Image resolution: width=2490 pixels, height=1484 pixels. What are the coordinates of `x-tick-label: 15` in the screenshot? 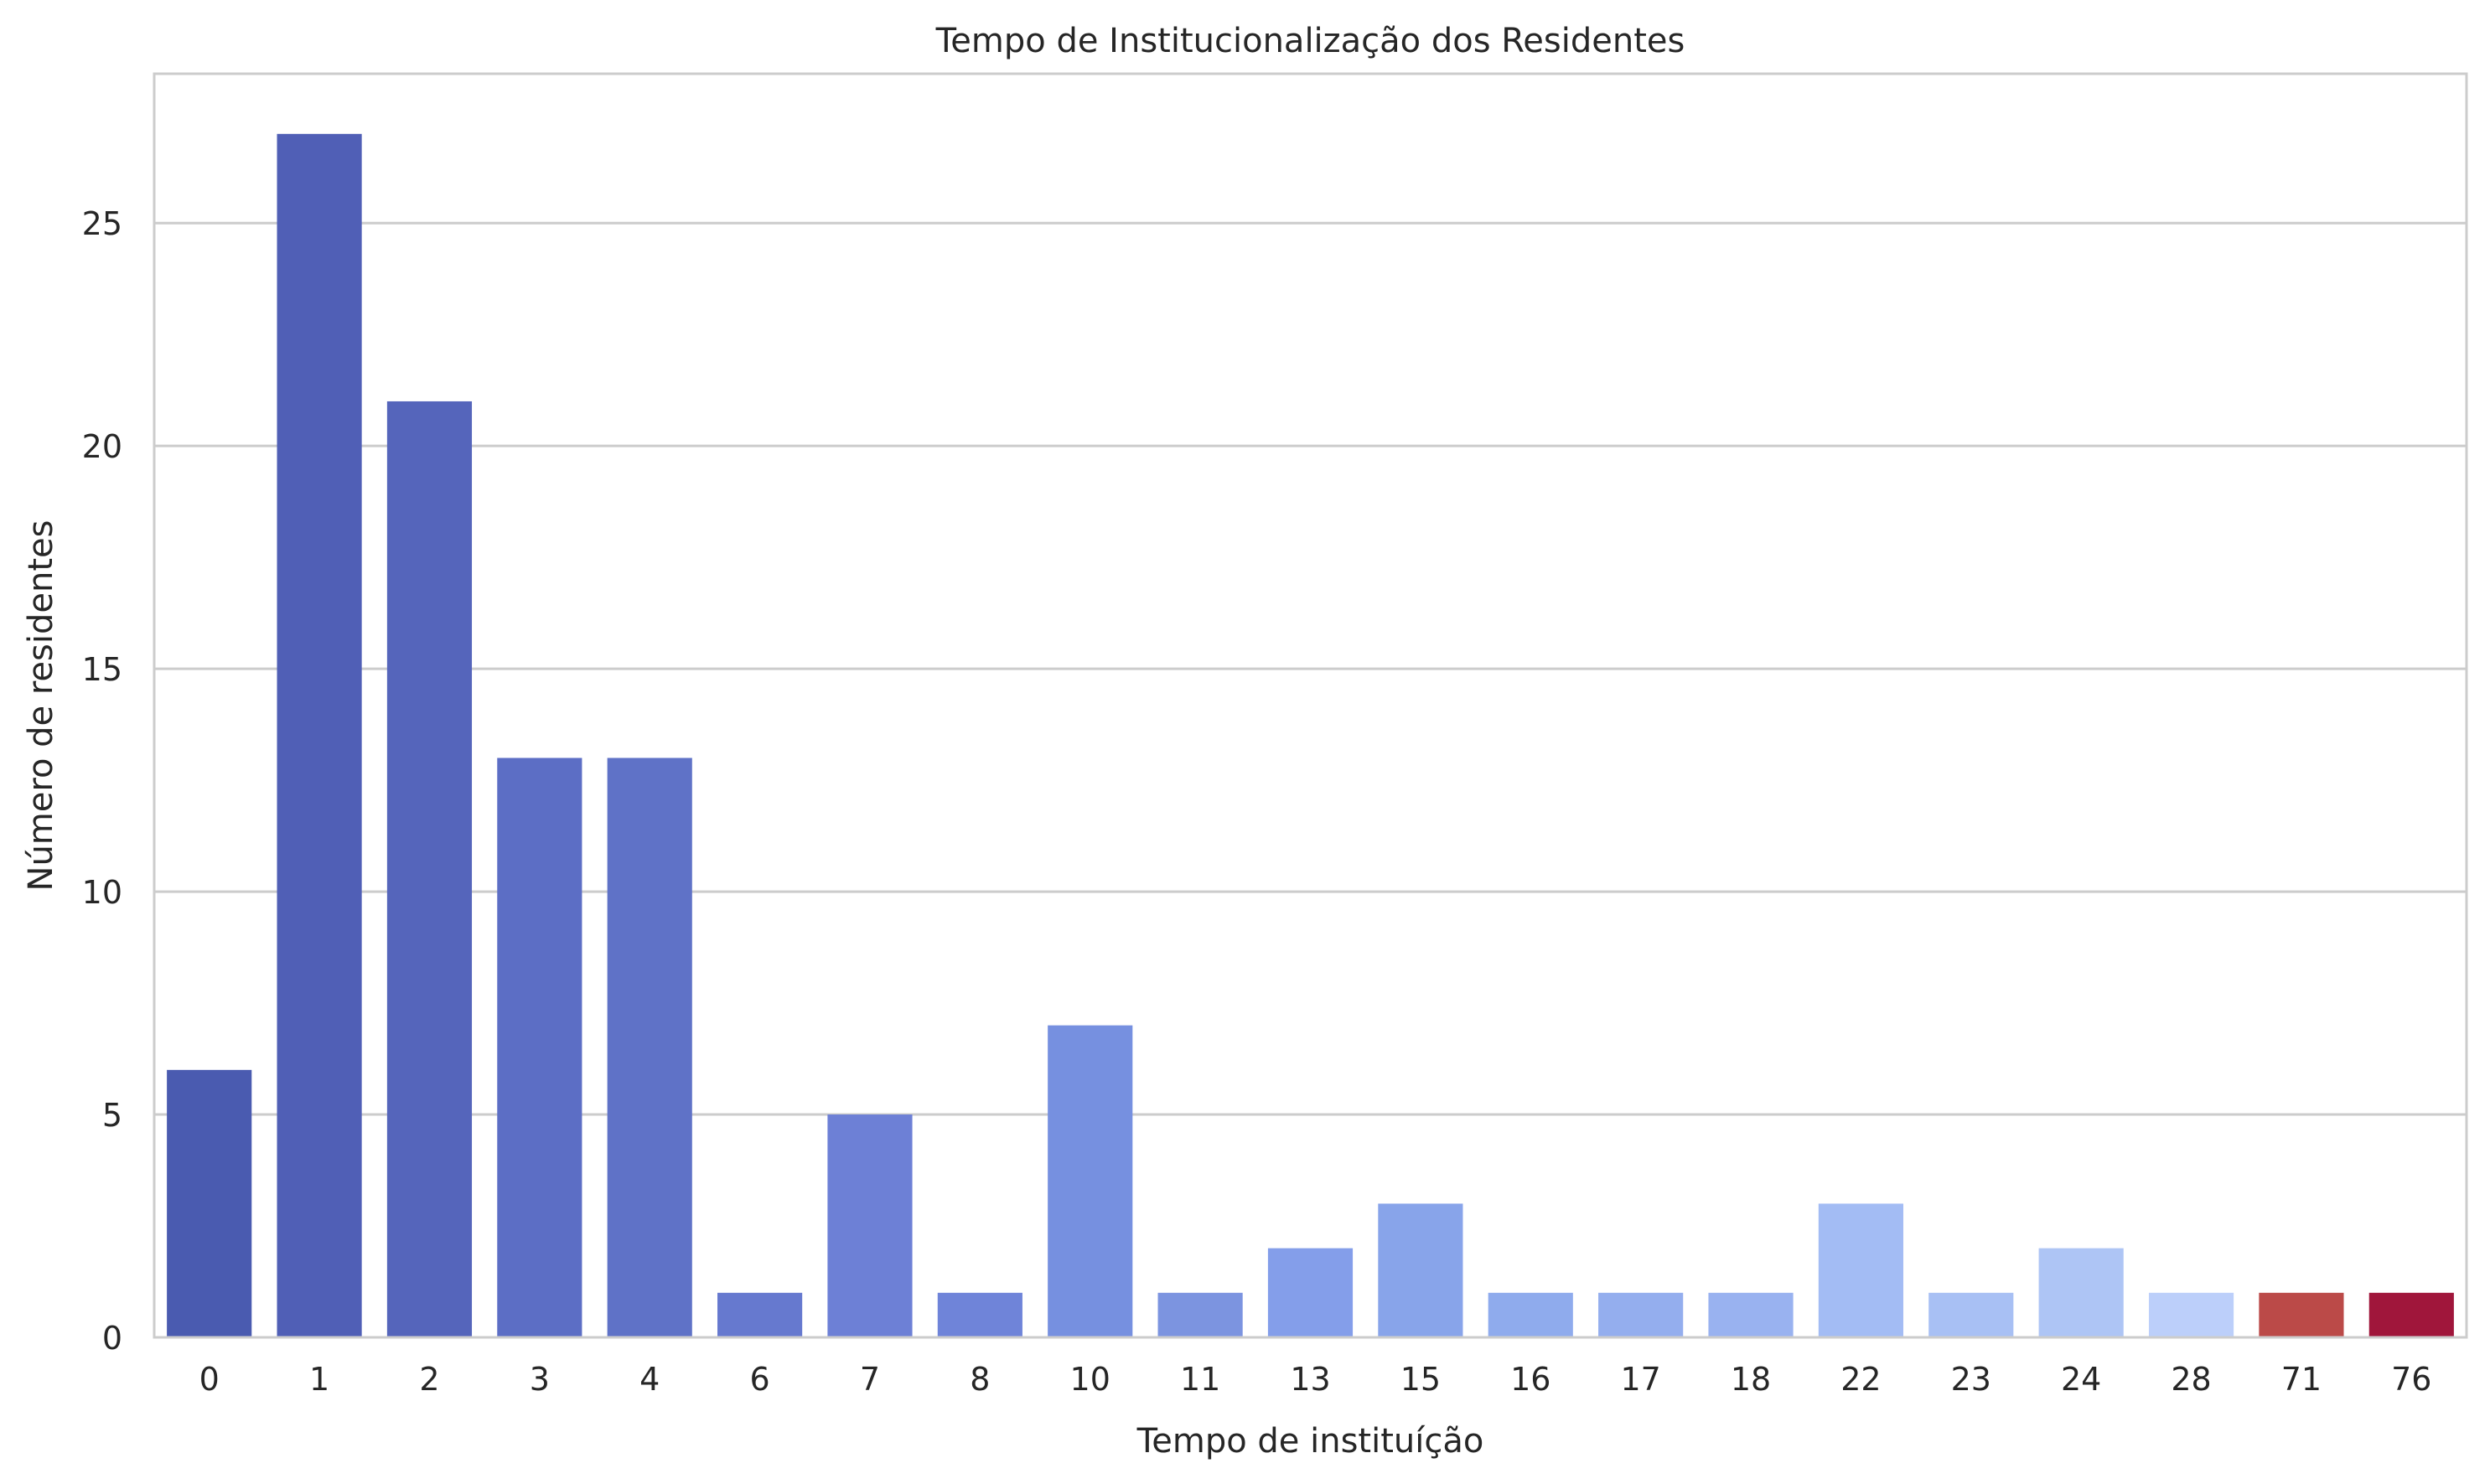 It's located at (1420, 1379).